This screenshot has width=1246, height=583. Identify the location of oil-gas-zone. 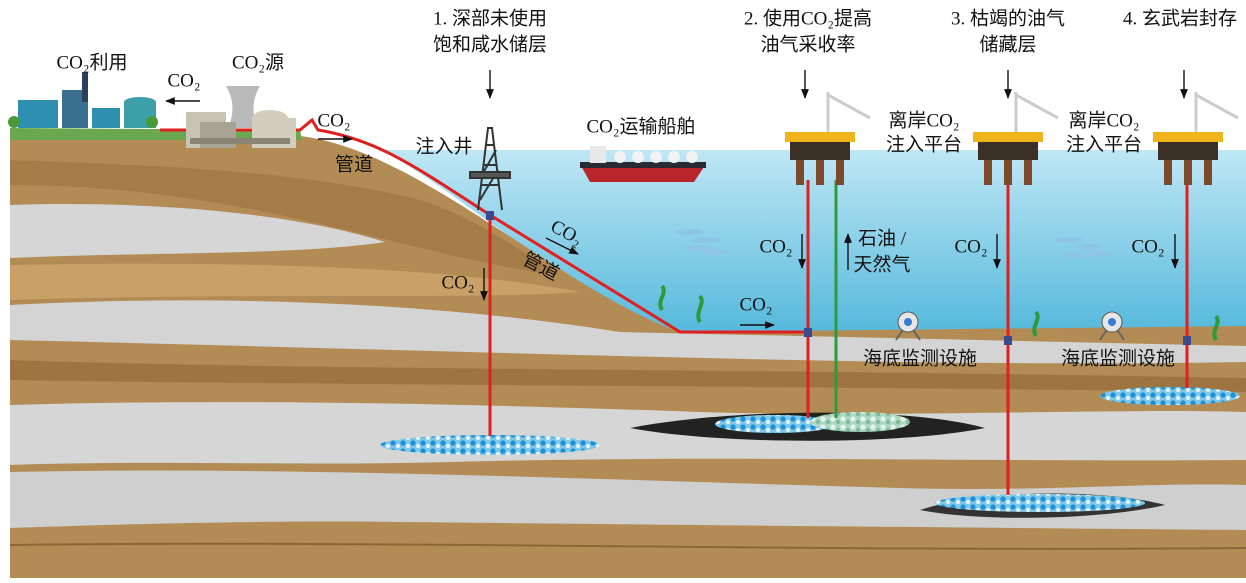
(860, 422).